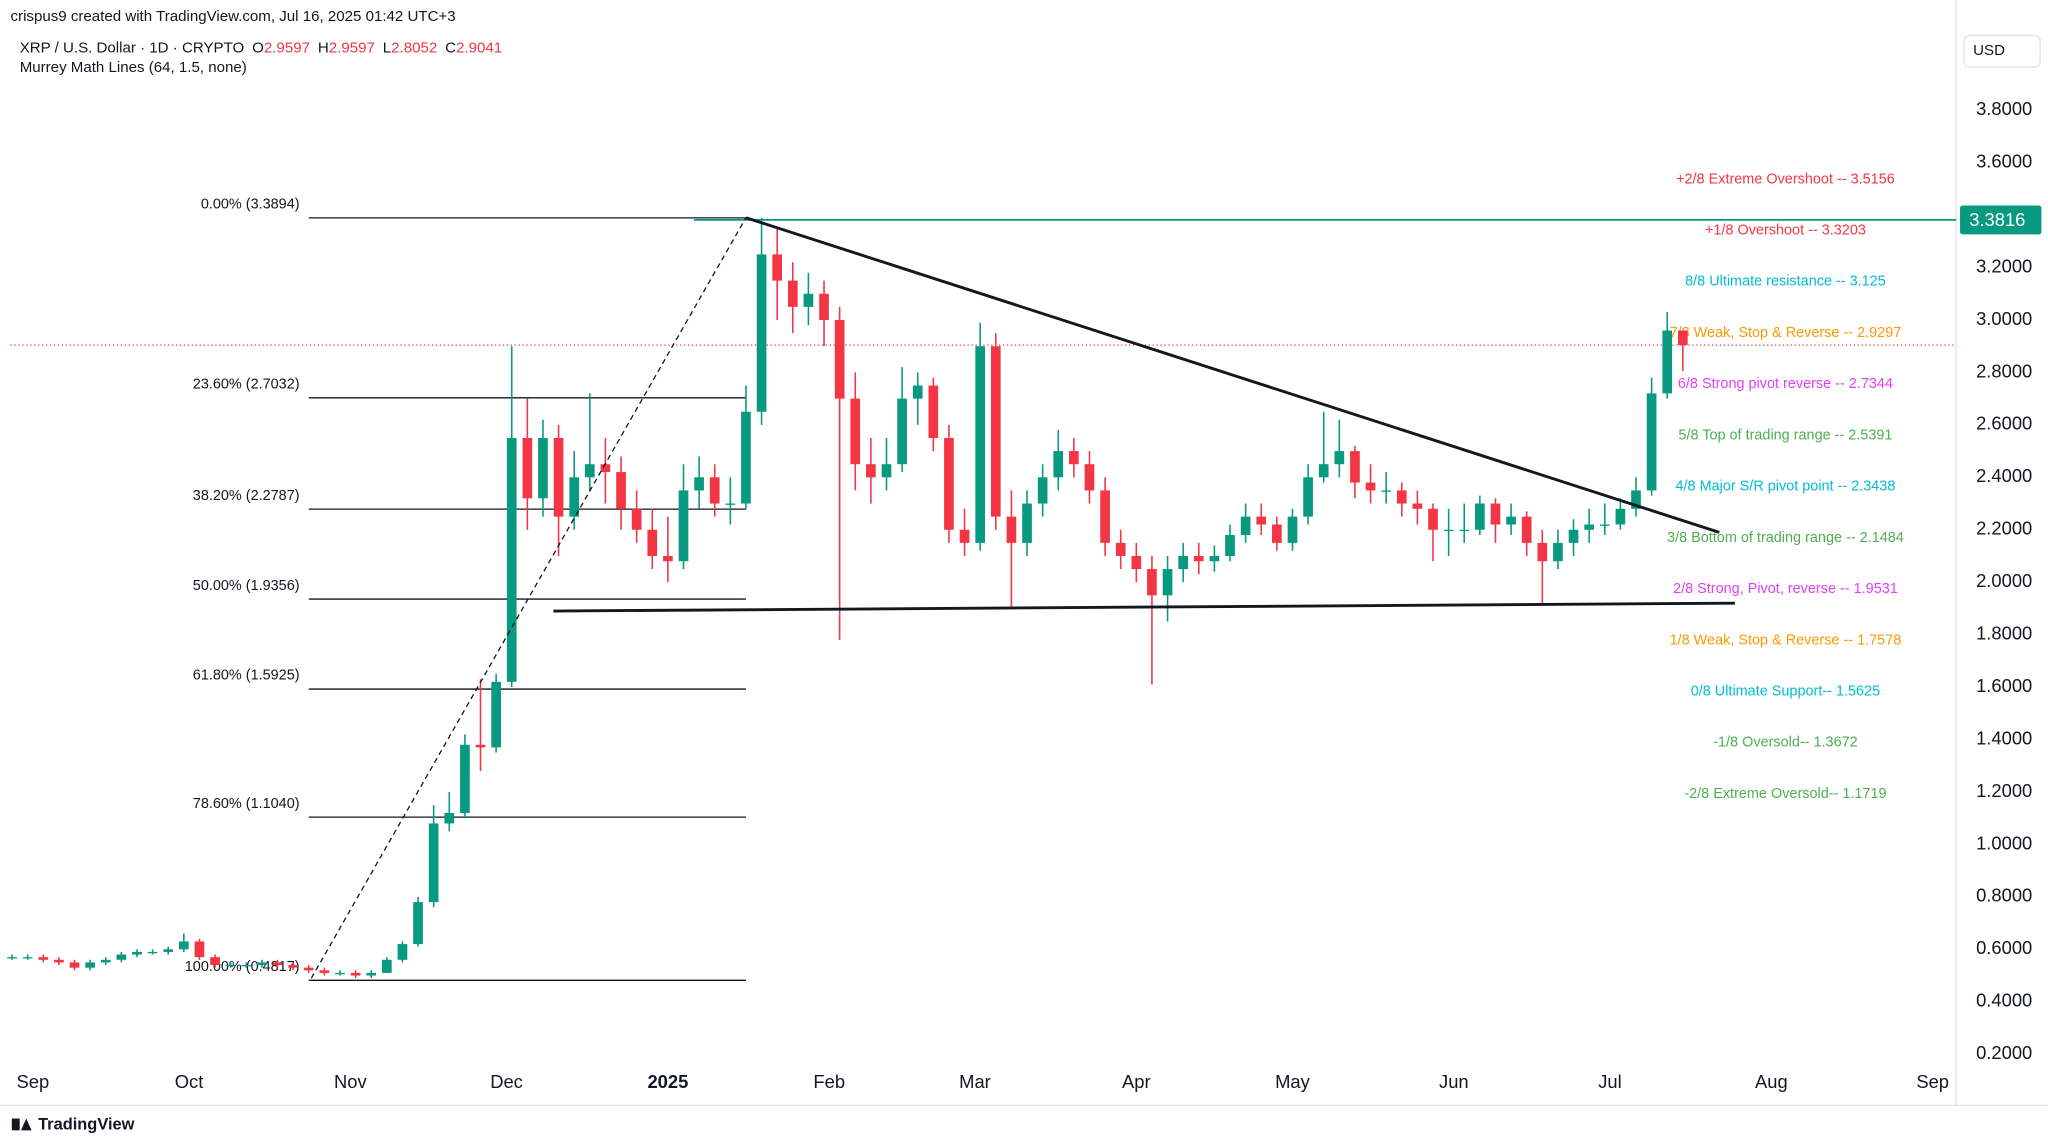 The width and height of the screenshot is (2048, 1139). What do you see at coordinates (1785, 179) in the screenshot?
I see `murrey-label: +2/8 Extreme Overshoot -- 3.5156` at bounding box center [1785, 179].